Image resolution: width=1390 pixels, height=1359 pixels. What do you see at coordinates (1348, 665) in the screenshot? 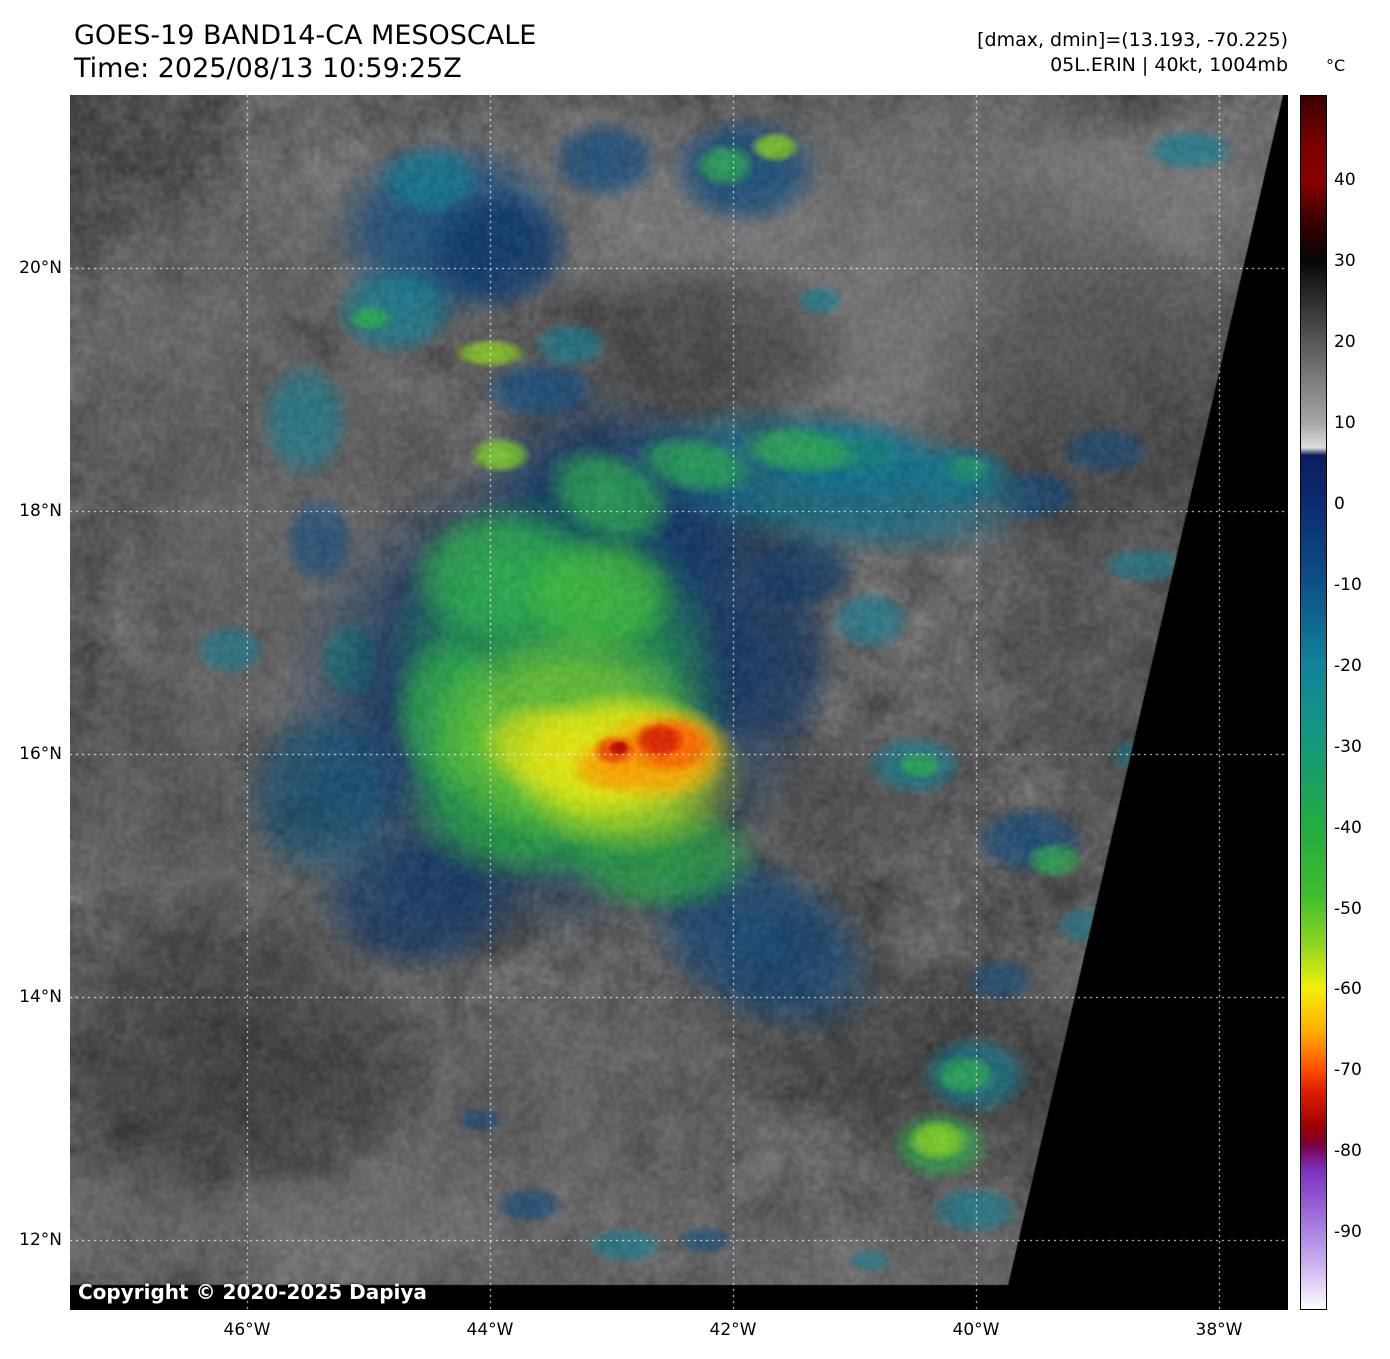
I see `colorbar-tick-label: -20` at bounding box center [1348, 665].